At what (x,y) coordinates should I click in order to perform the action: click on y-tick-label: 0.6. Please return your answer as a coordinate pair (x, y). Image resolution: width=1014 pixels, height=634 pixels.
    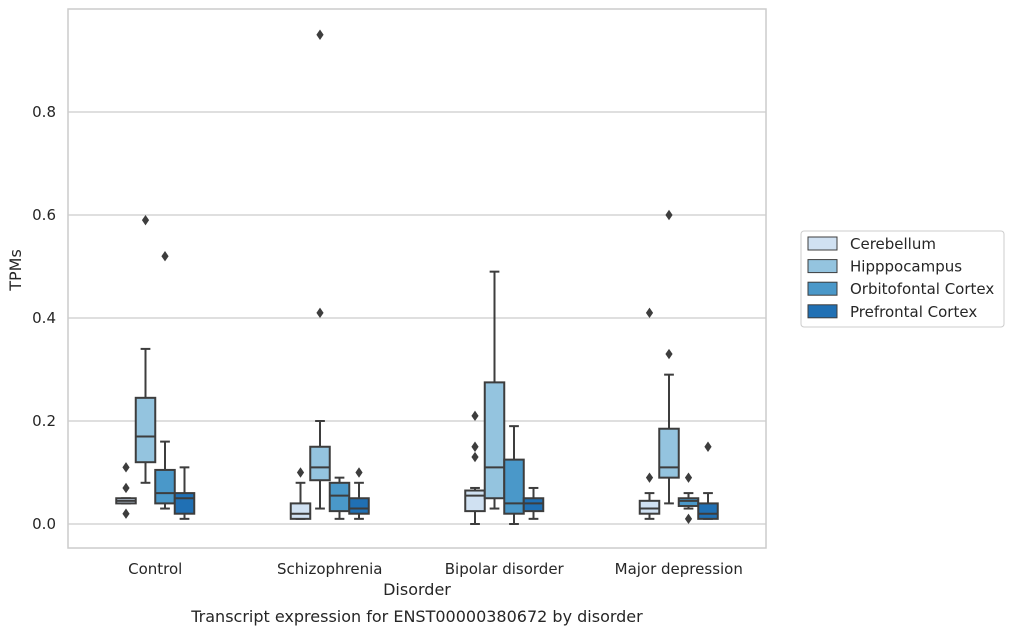
    Looking at the image, I should click on (44, 215).